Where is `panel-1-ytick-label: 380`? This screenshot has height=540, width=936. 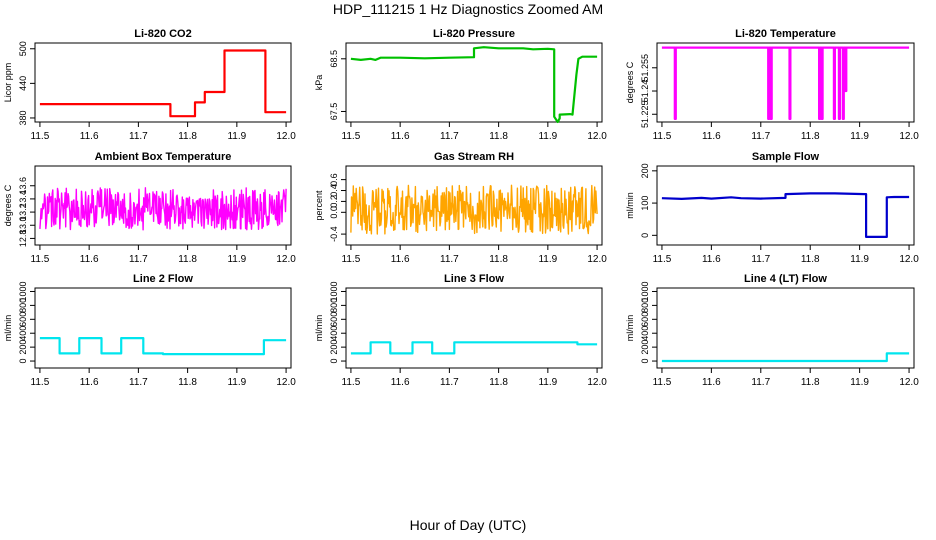 panel-1-ytick-label: 380 is located at coordinates (23, 117).